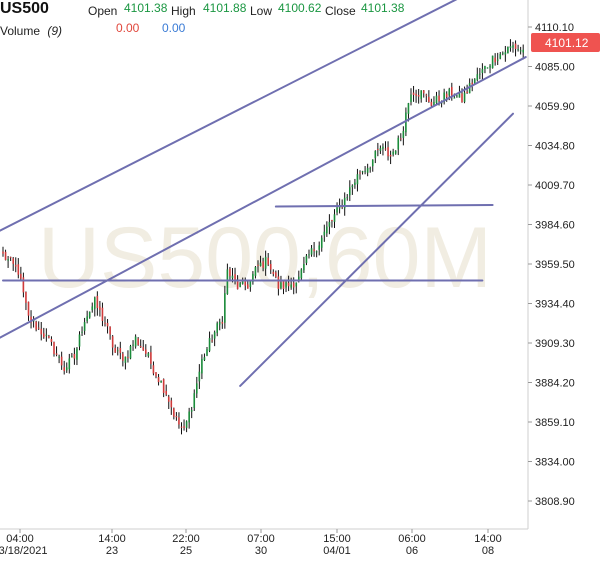 Image resolution: width=600 pixels, height=563 pixels. What do you see at coordinates (383, 8) in the screenshot?
I see `close-value: 4101.38` at bounding box center [383, 8].